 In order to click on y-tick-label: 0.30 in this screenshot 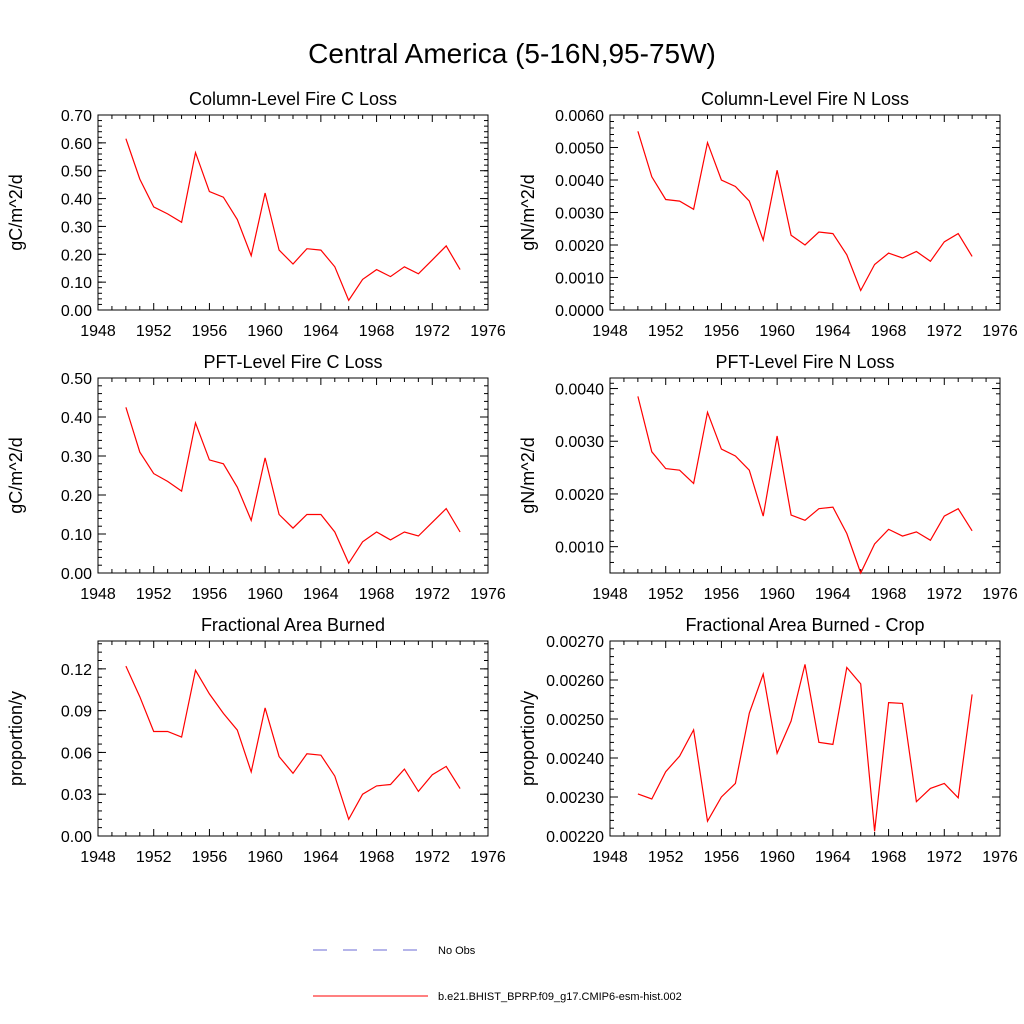, I will do `click(76, 227)`.